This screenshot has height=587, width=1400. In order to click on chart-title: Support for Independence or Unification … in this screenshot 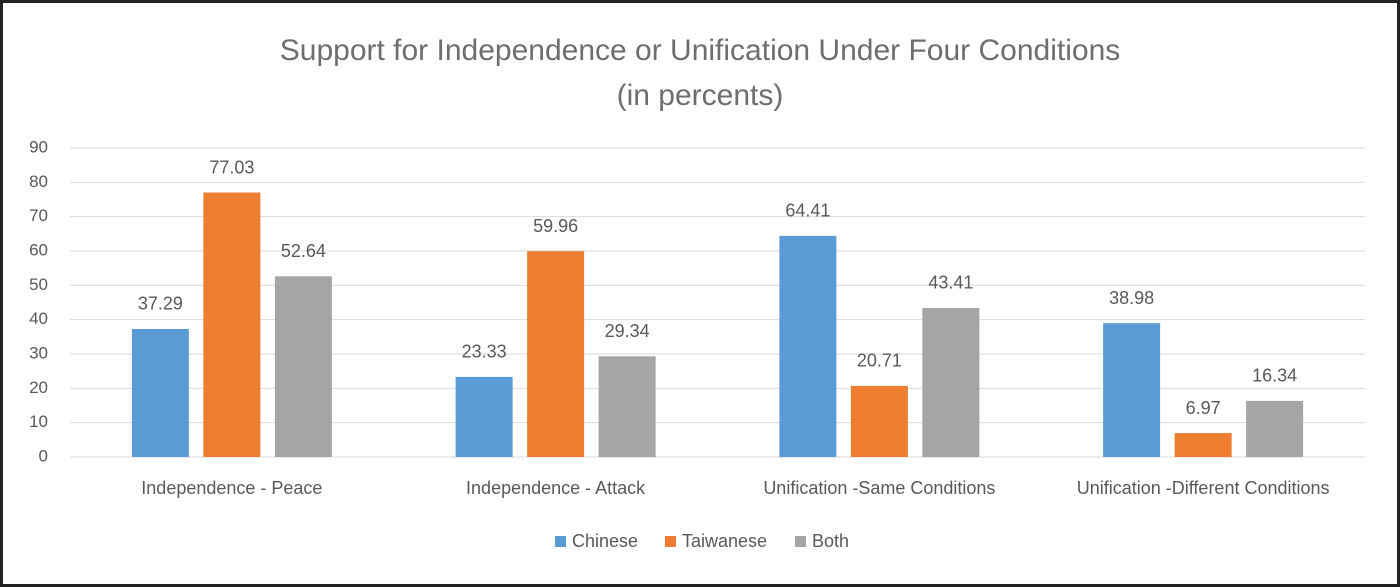, I will do `click(700, 50)`.